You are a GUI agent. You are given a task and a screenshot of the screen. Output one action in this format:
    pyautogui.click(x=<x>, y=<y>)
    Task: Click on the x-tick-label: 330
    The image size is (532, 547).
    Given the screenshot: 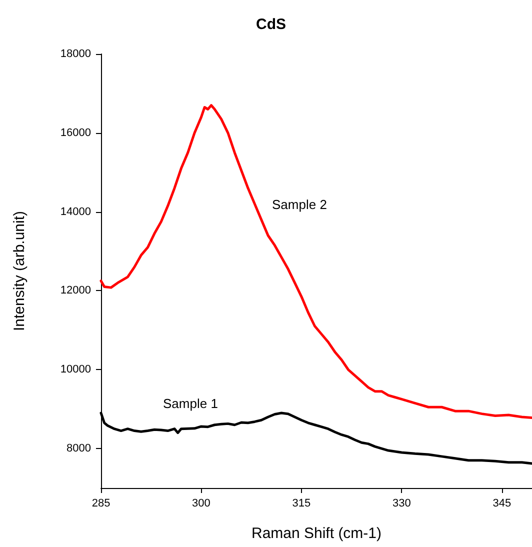 What is the action you would take?
    pyautogui.click(x=401, y=504)
    